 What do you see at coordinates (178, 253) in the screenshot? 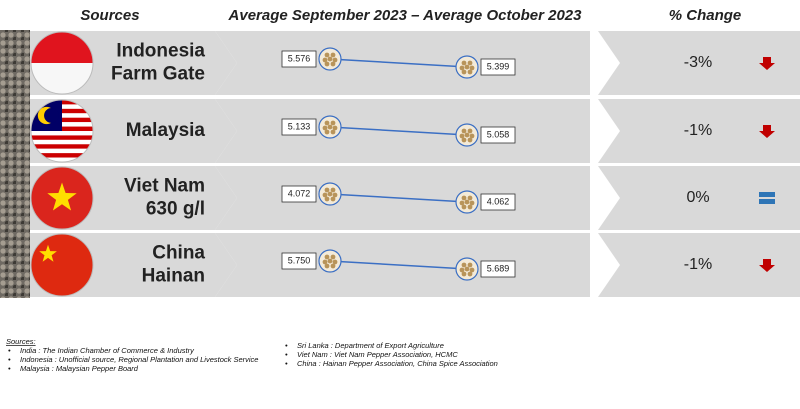
I see `source-name: China` at bounding box center [178, 253].